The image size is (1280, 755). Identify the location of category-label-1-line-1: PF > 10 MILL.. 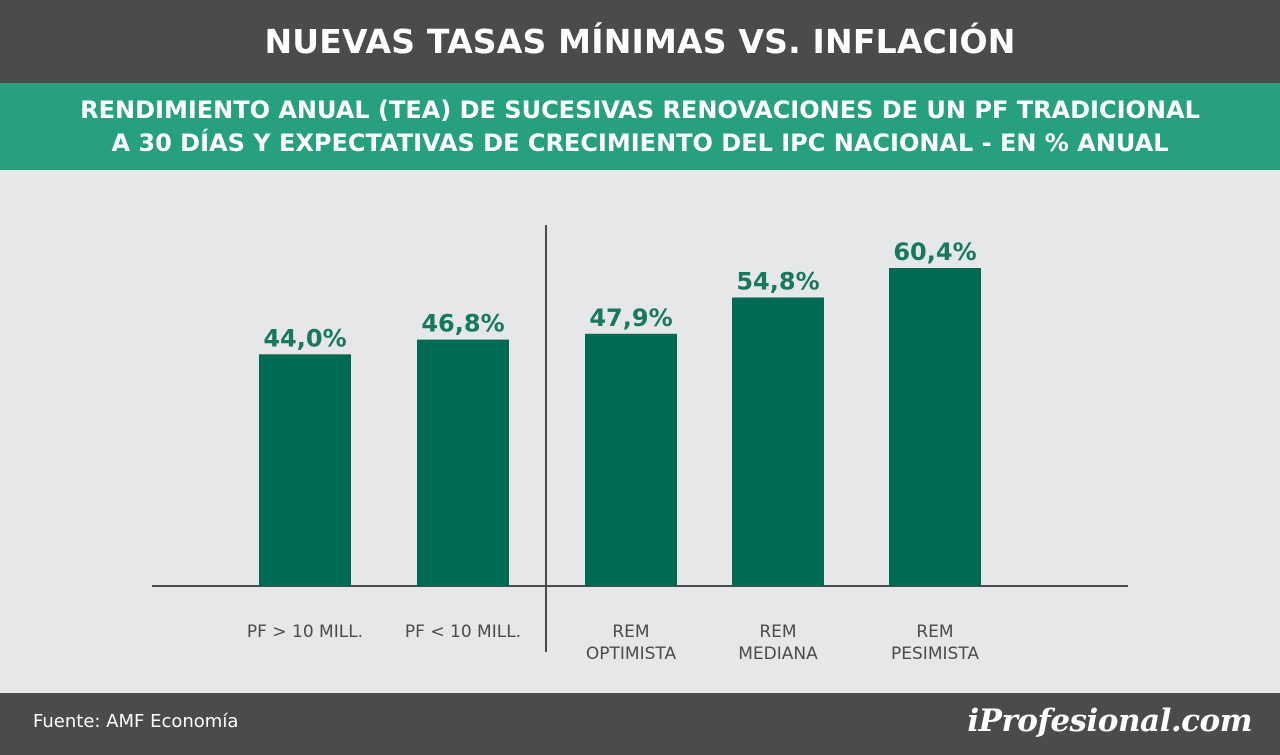
(305, 632).